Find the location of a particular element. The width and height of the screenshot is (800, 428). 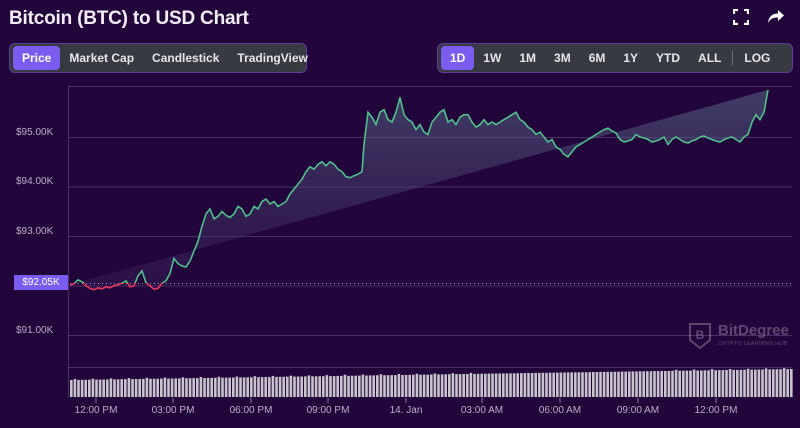

tab-candlestick: Candlestick is located at coordinates (186, 58).